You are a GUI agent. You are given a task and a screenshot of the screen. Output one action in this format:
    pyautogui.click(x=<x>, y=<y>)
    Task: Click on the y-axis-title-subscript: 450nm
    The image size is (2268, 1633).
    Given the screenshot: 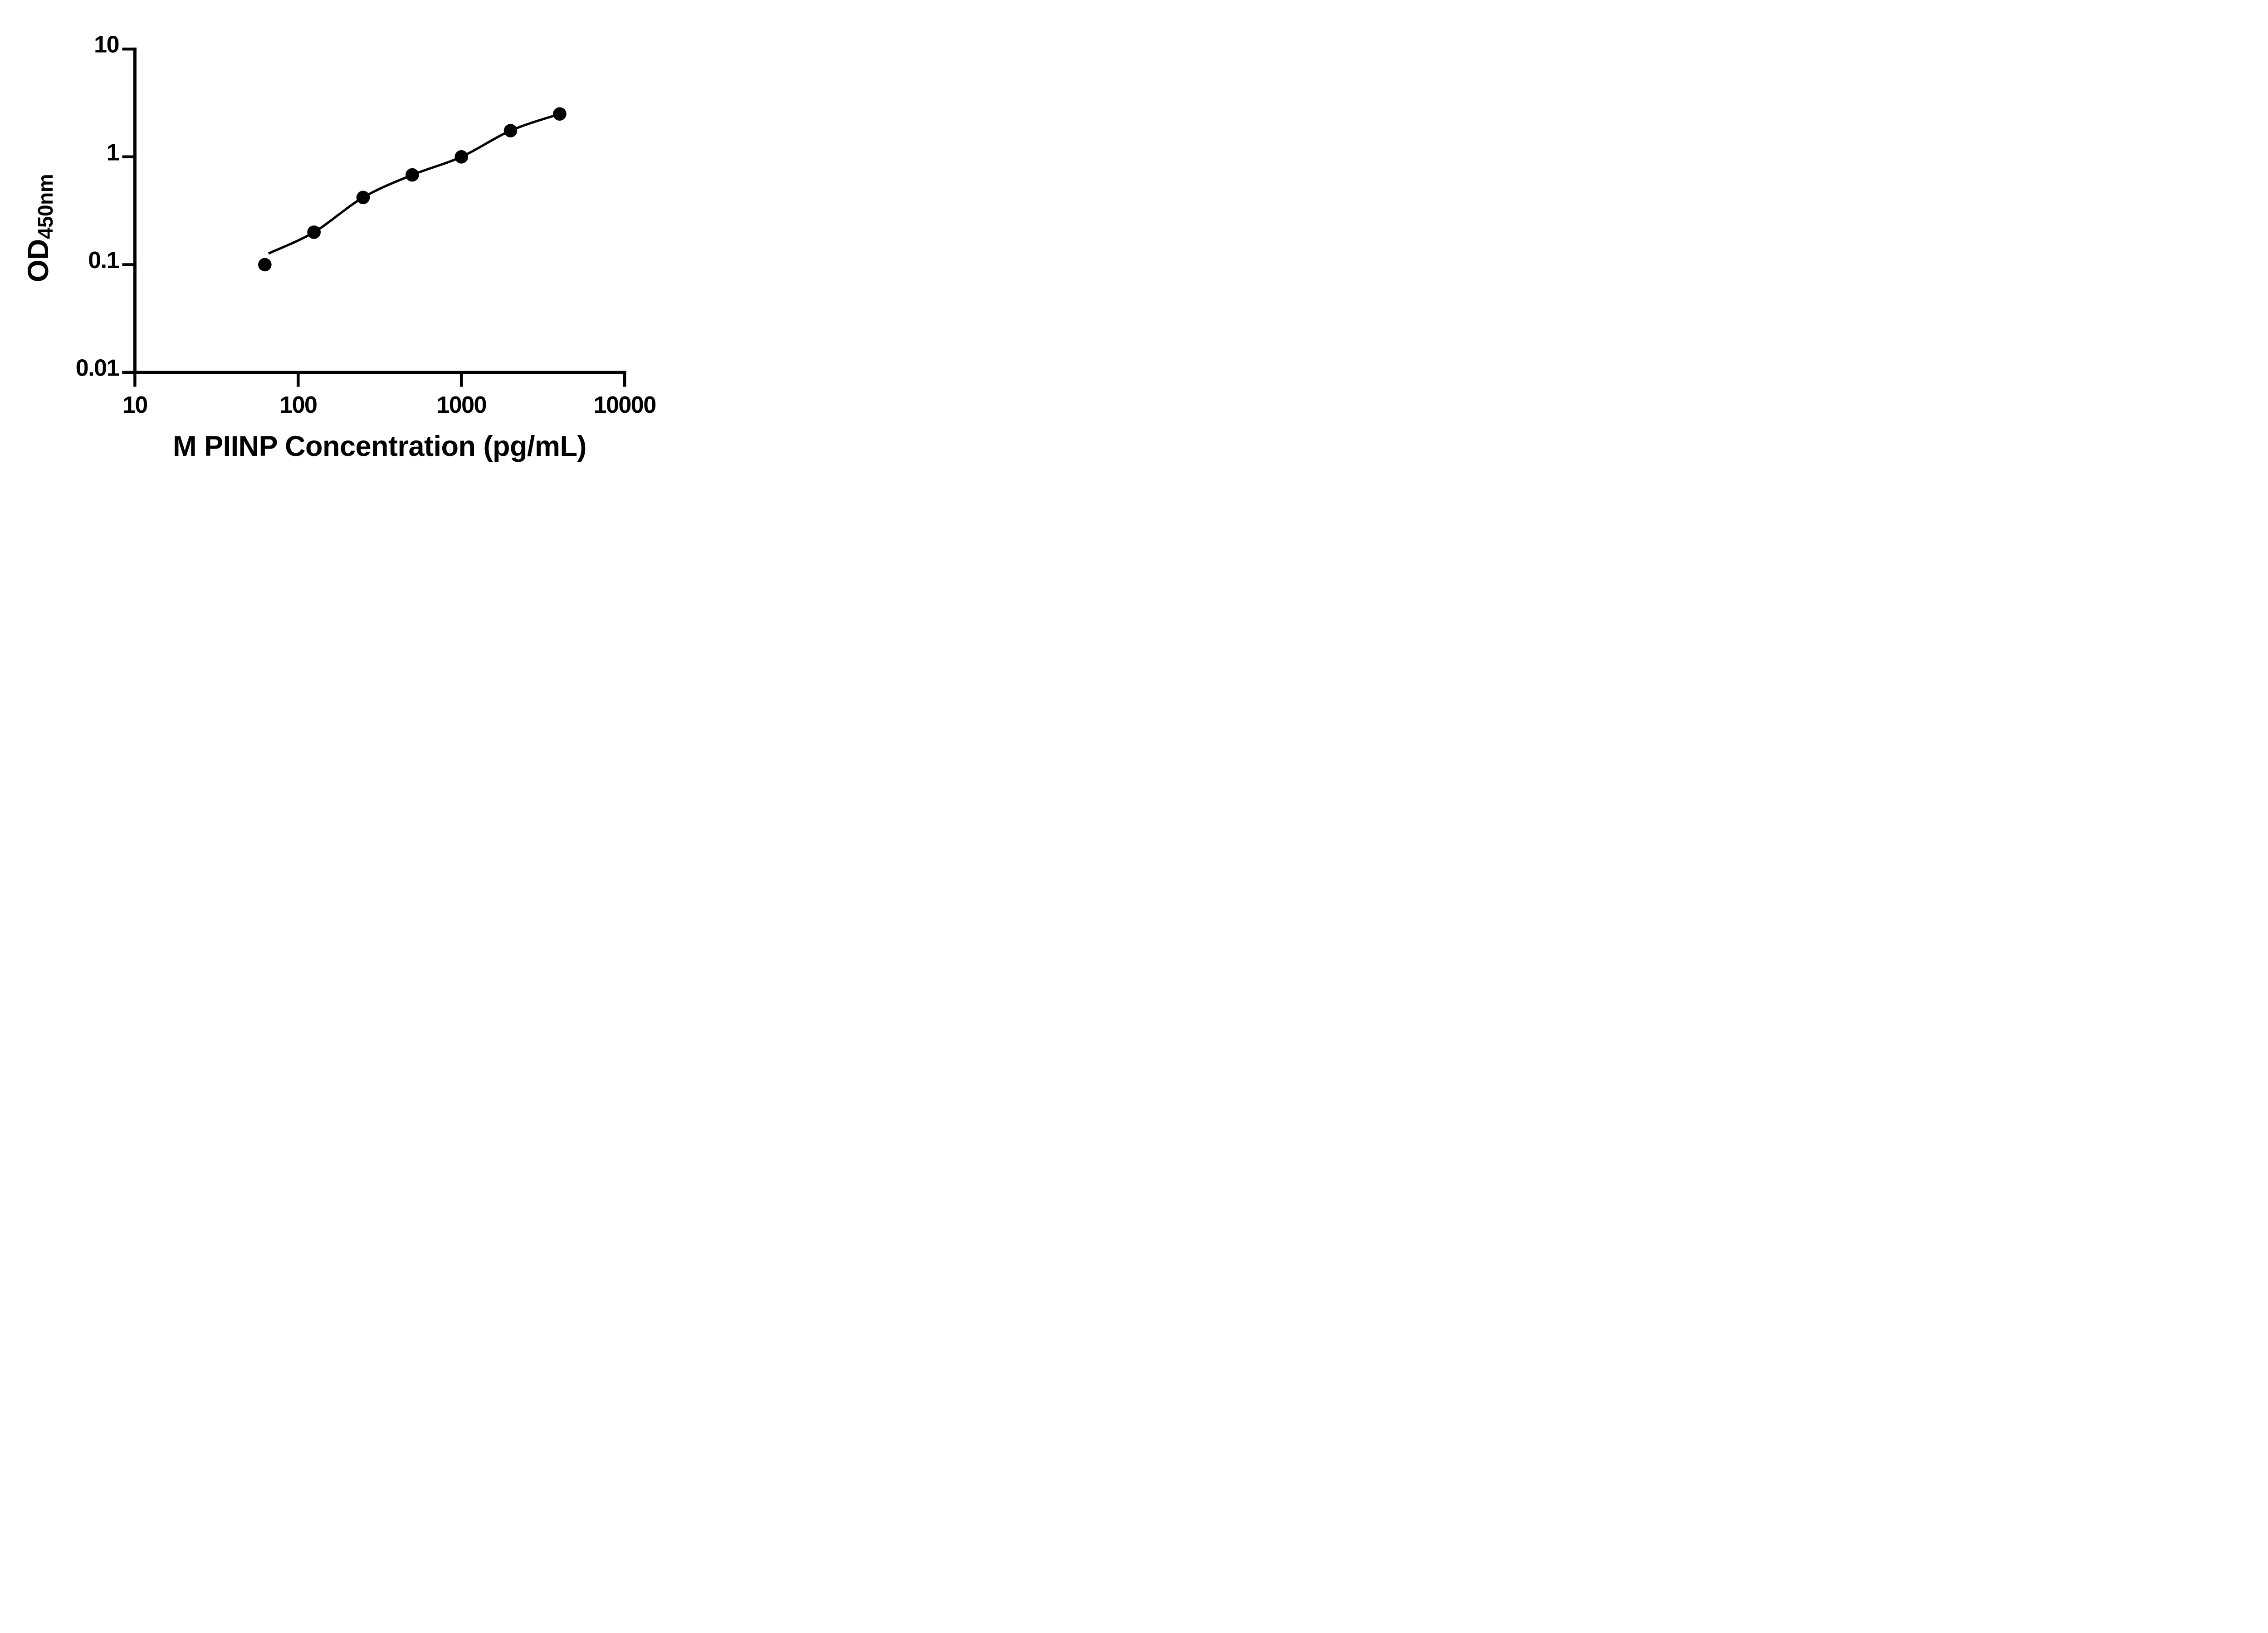 What is the action you would take?
    pyautogui.click(x=46, y=207)
    